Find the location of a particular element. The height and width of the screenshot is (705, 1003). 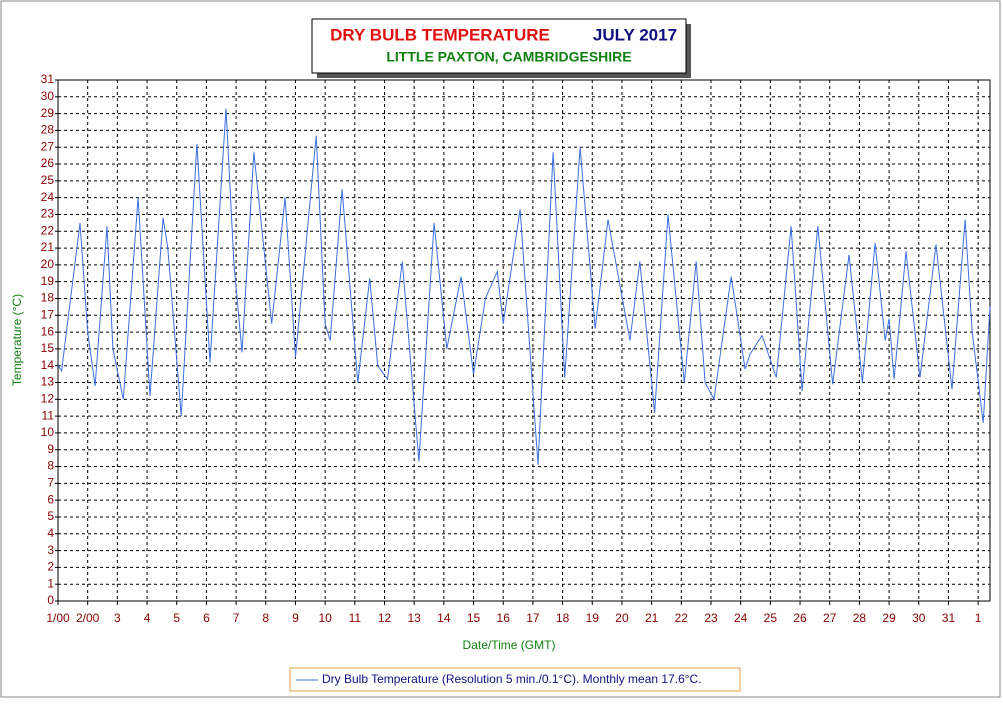

chart-period: JULY 2017 is located at coordinates (635, 34).